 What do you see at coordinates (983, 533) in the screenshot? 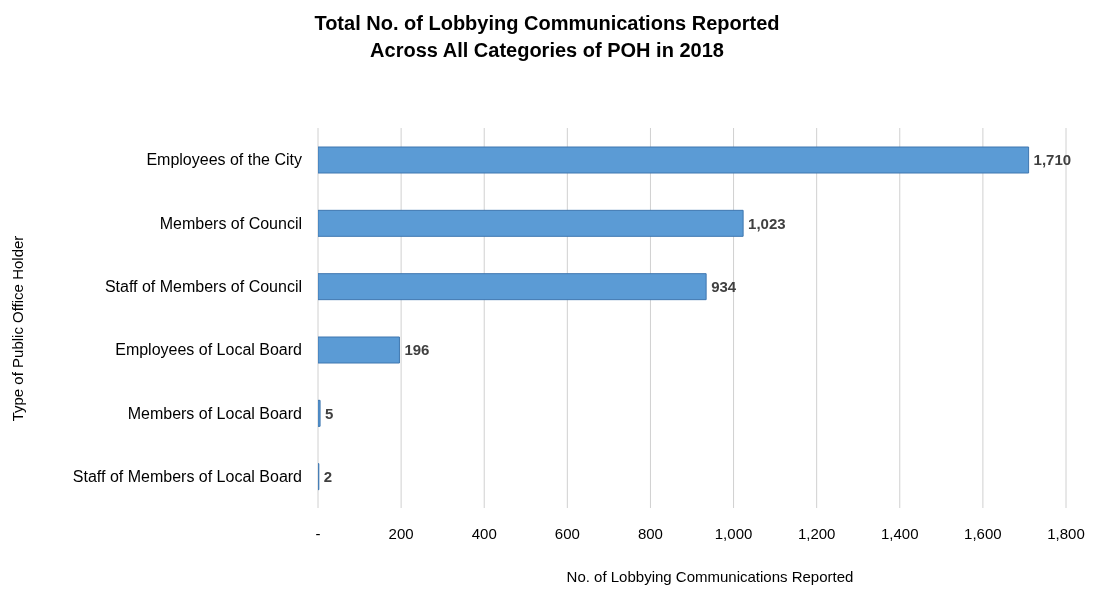
I see `x-tick-label: 1,600` at bounding box center [983, 533].